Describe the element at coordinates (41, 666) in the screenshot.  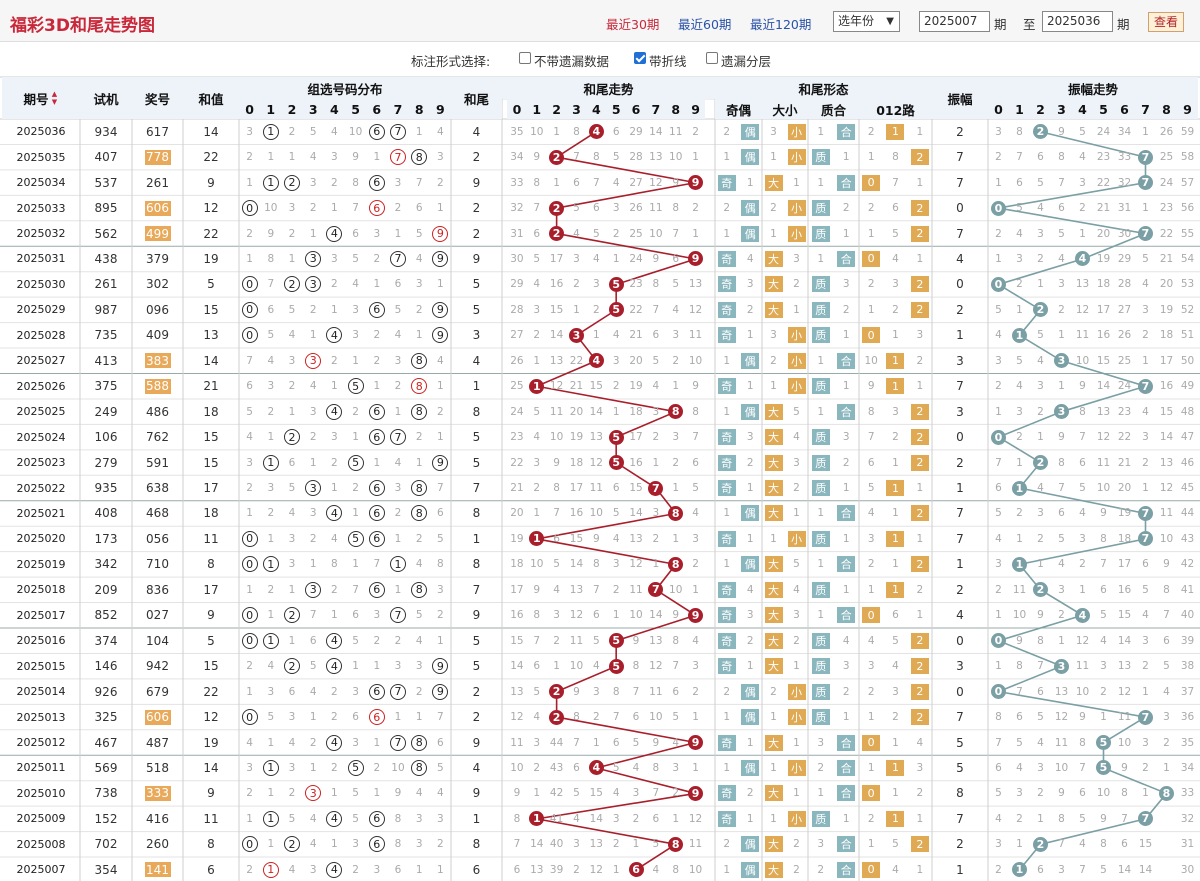
I see `issue-number: 2025015` at that location.